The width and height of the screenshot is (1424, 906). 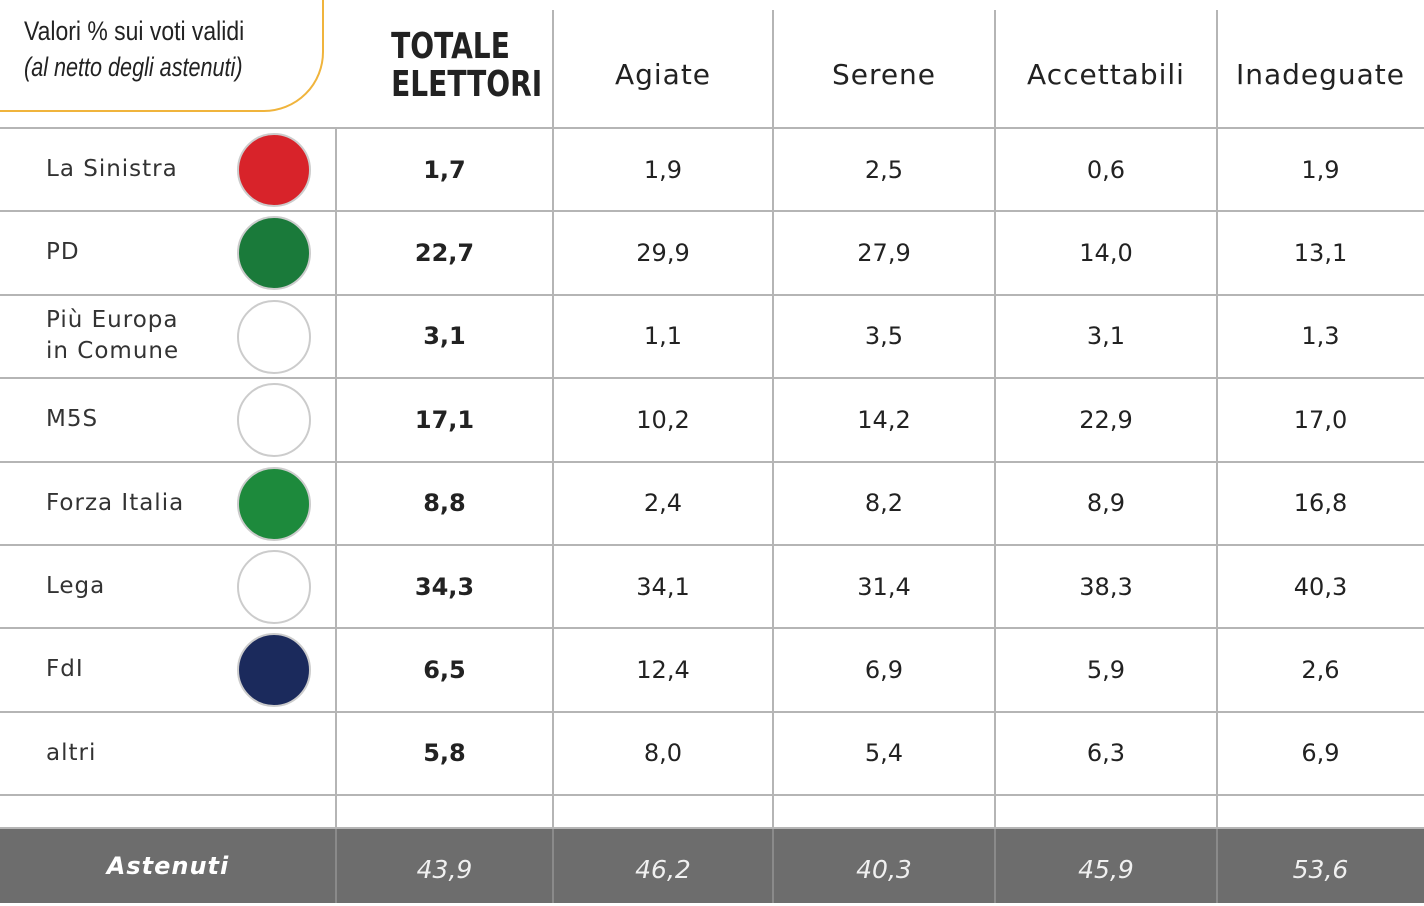 What do you see at coordinates (884, 252) in the screenshot?
I see `value: 27,9` at bounding box center [884, 252].